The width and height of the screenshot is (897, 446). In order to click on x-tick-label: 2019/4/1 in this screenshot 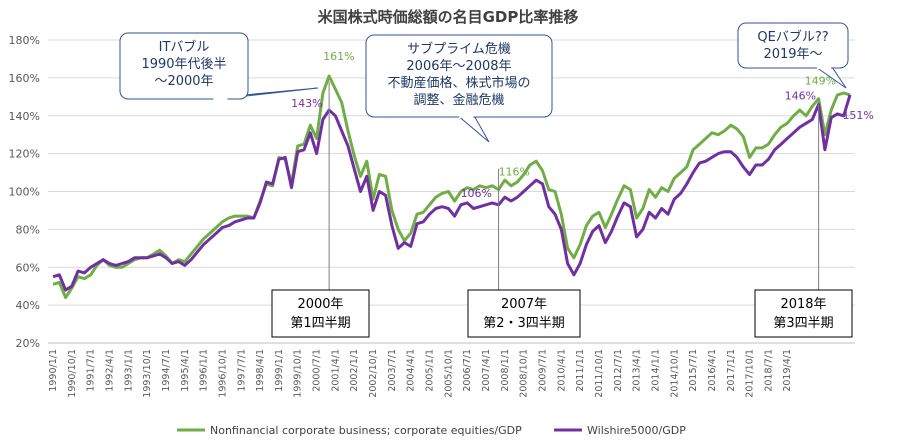, I will do `click(787, 370)`.